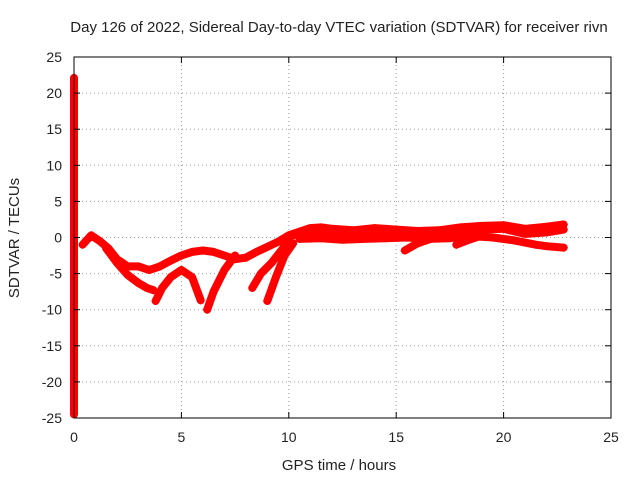  I want to click on x-tick-label: 0, so click(74, 437).